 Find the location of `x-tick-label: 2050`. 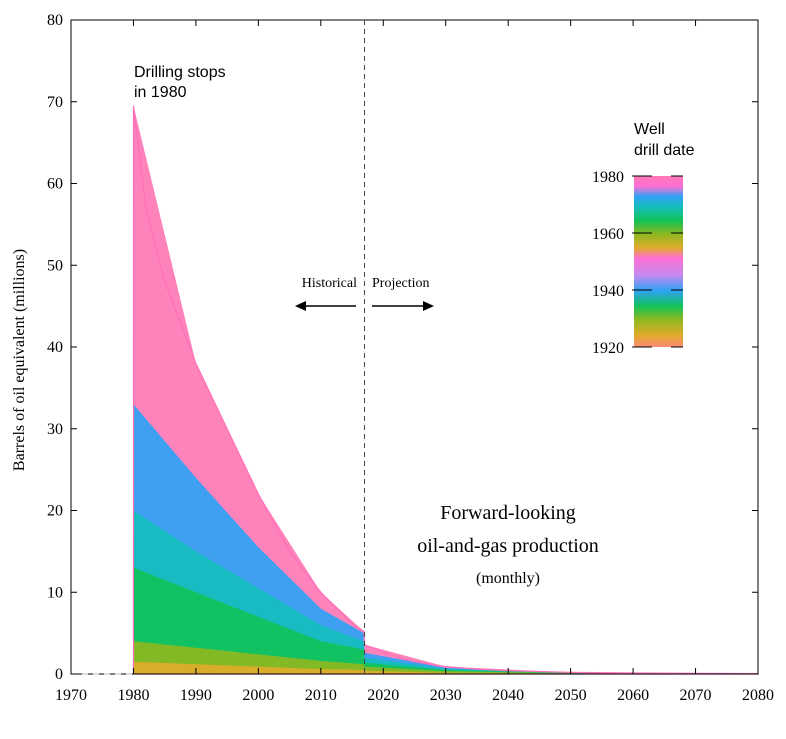

x-tick-label: 2050 is located at coordinates (571, 695).